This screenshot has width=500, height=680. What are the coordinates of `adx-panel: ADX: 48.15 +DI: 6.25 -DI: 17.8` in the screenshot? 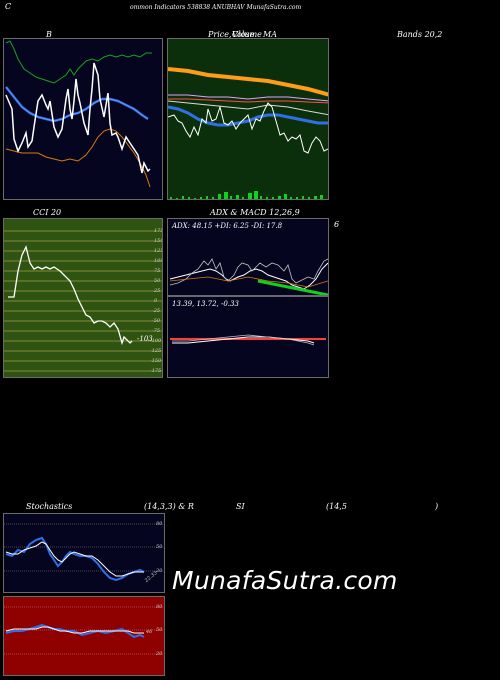 It's located at (248, 257).